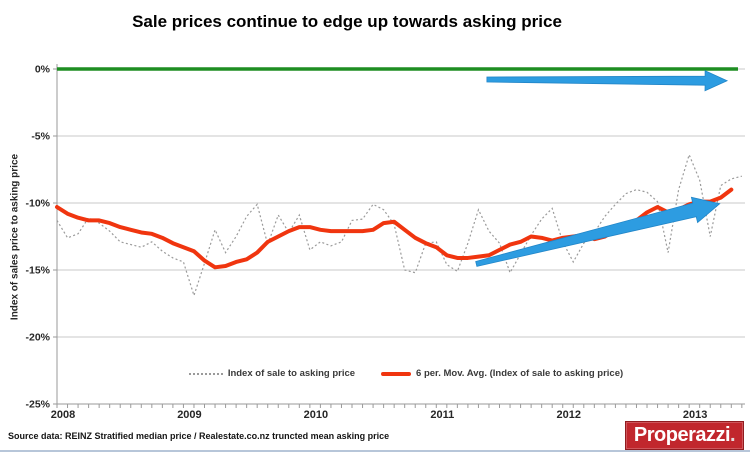 The image size is (750, 454). Describe the element at coordinates (568, 415) in the screenshot. I see `x-year-label: 2012` at that location.